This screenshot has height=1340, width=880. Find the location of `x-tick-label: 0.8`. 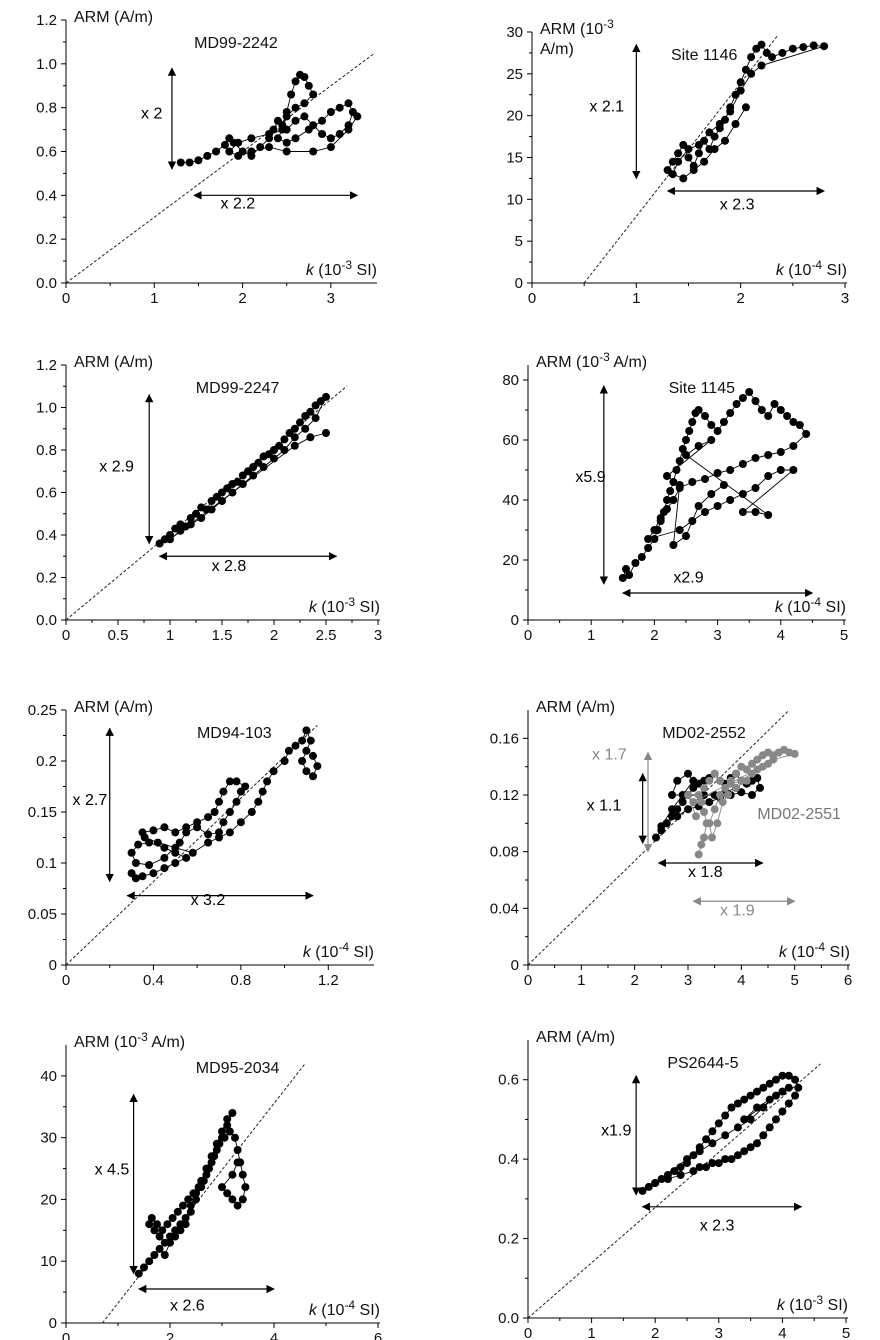

x-tick-label: 0.8 is located at coordinates (240, 980).